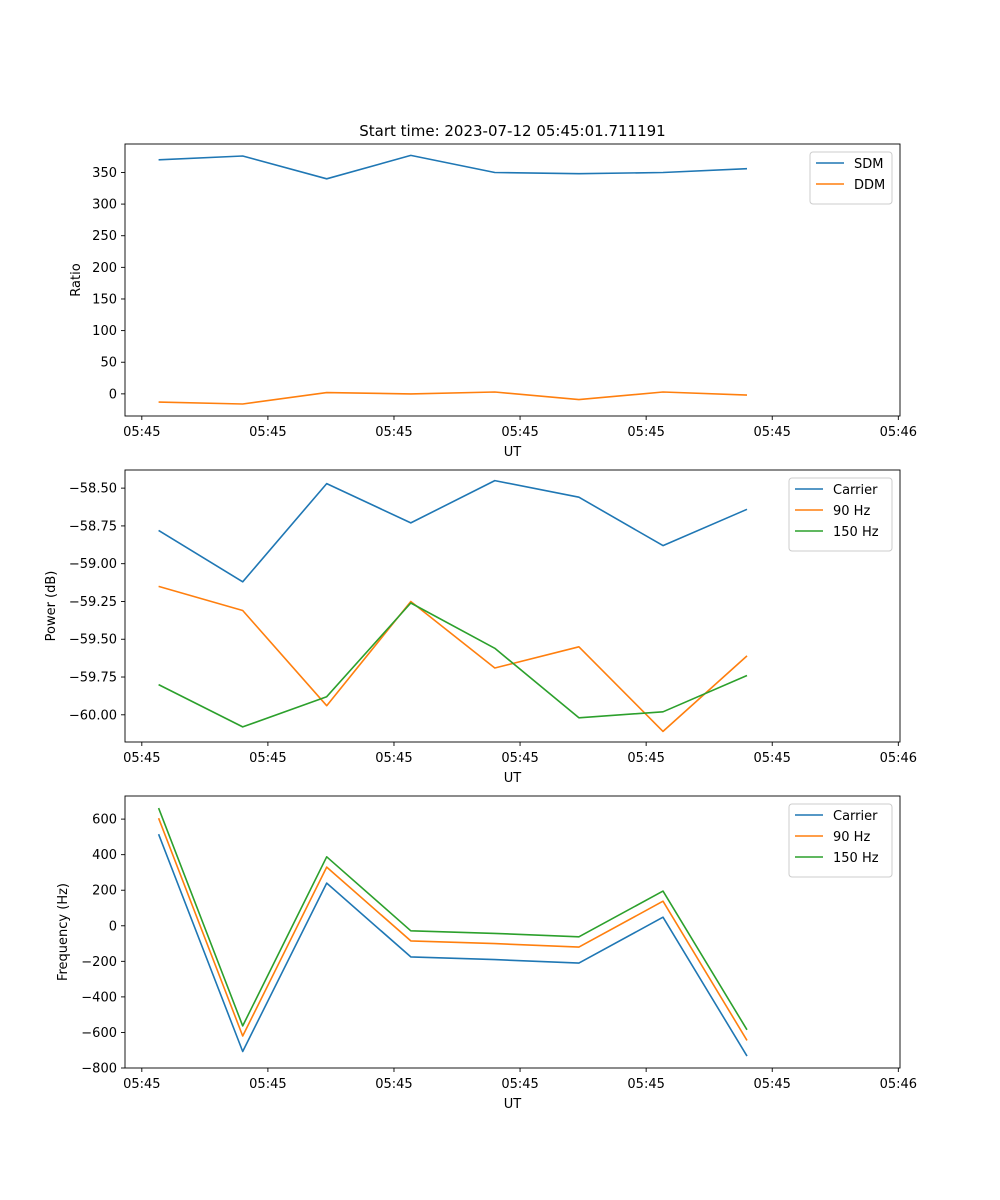 Image resolution: width=1000 pixels, height=1200 pixels. Describe the element at coordinates (453, 398) in the screenshot. I see `series-line-ddm` at that location.